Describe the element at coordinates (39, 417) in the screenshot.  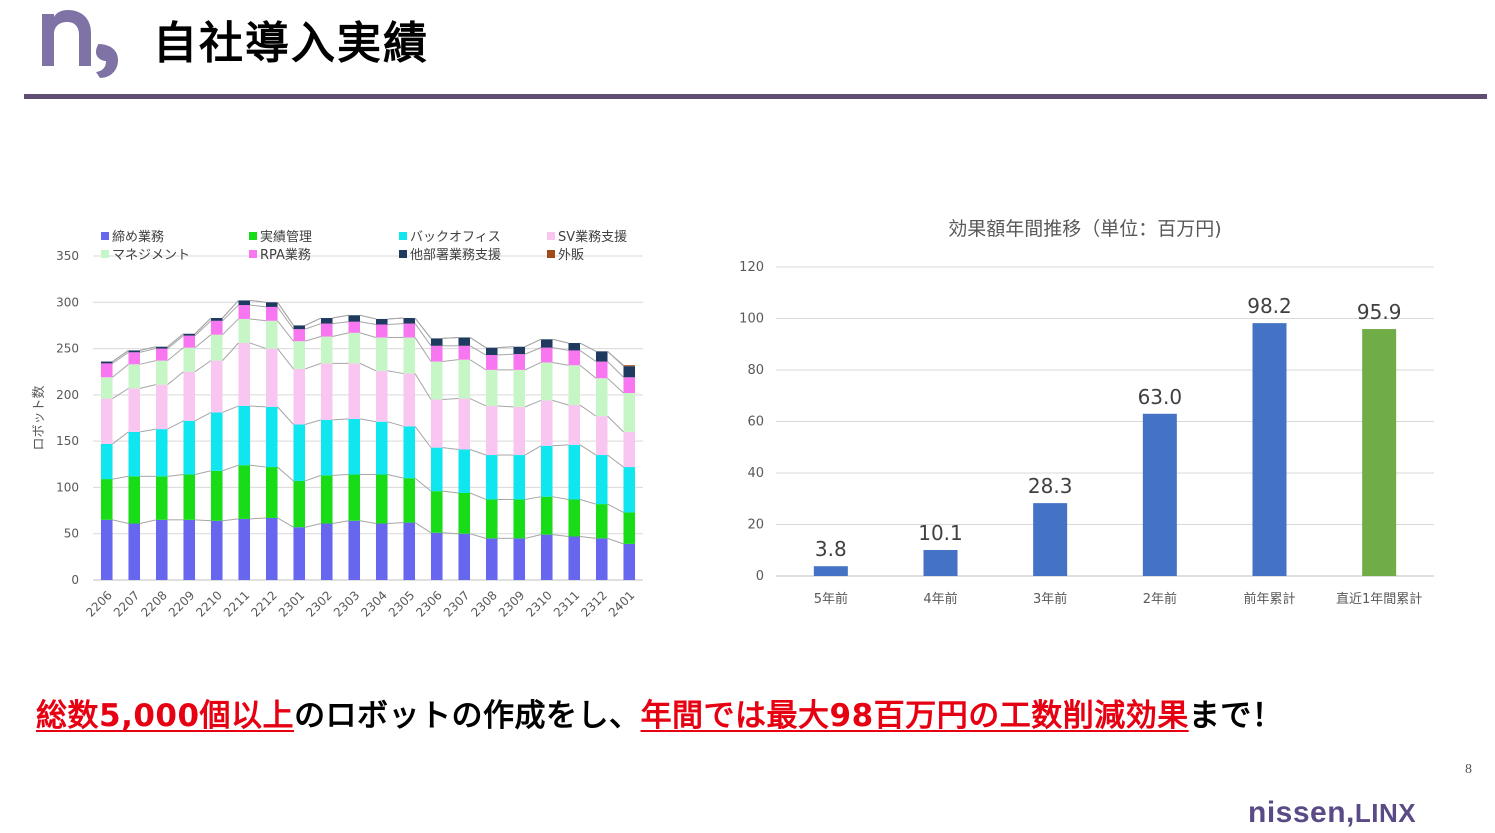
I see `y-axis-title: ロボット数` at that location.